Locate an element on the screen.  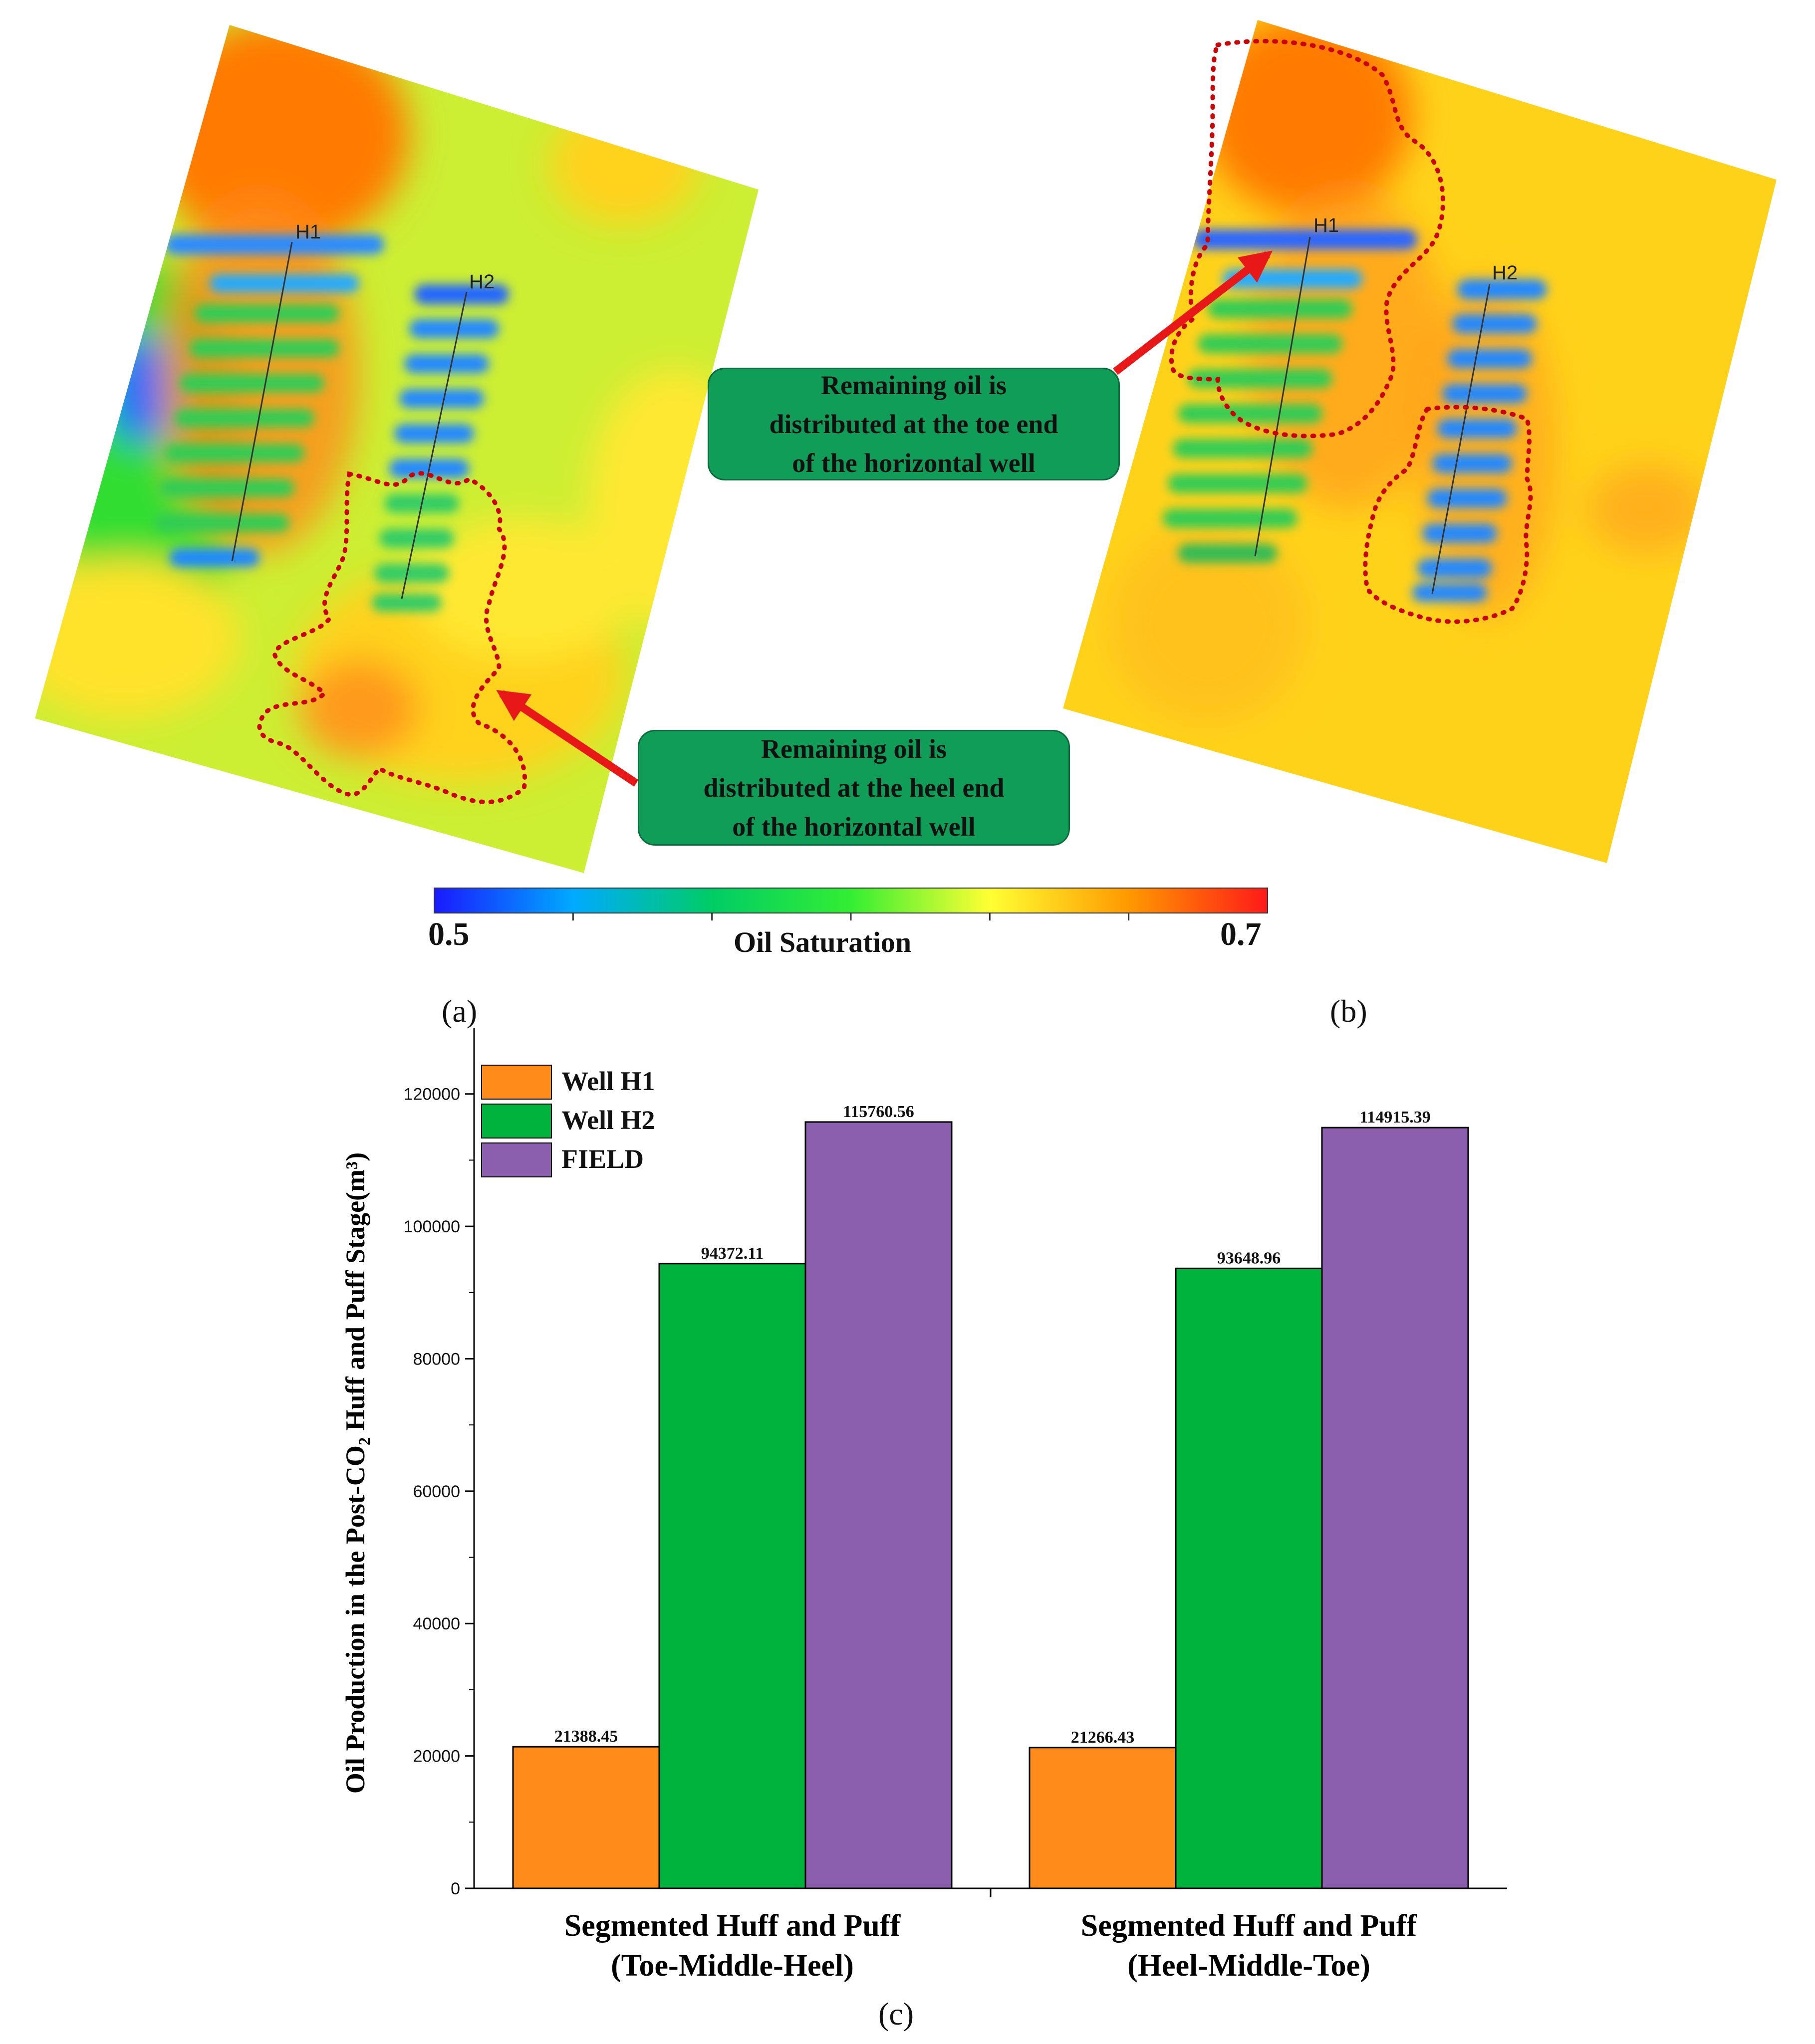
colorbar-max-label: 0.7 is located at coordinates (1241, 934).